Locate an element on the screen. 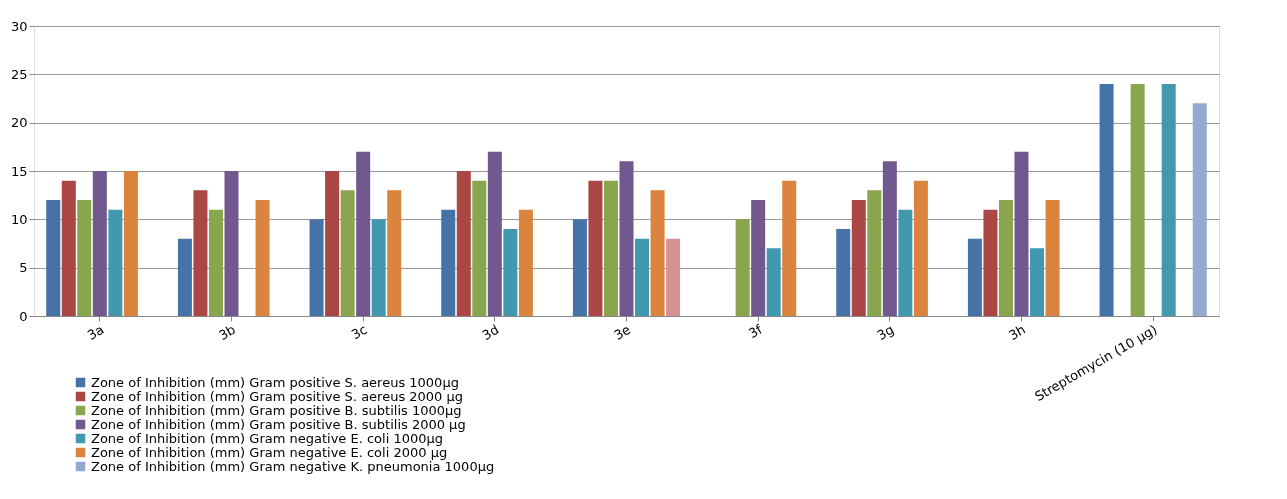 The image size is (1287, 499). y-tick-label: 10 is located at coordinates (19, 219).